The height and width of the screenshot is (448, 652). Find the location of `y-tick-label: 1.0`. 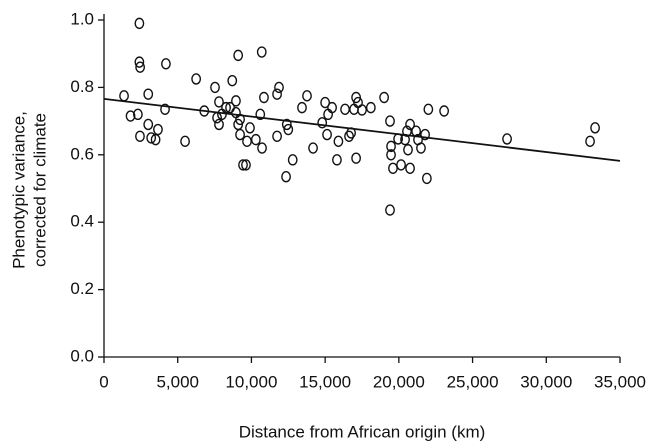

y-tick-label: 1.0 is located at coordinates (82, 18).